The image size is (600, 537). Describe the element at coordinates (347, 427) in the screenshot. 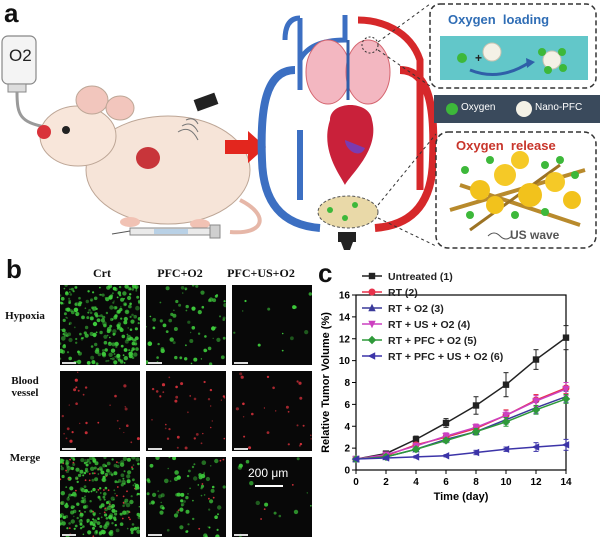

I see `y-tick-label: 4` at that location.